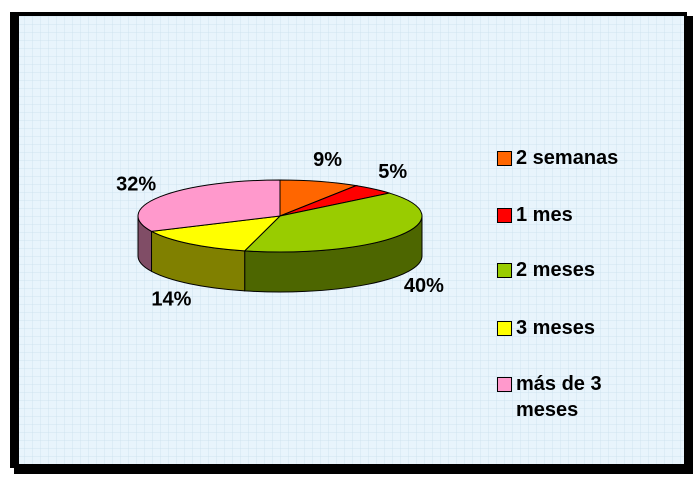  What do you see at coordinates (327, 160) in the screenshot?
I see `data-label: 9%` at bounding box center [327, 160].